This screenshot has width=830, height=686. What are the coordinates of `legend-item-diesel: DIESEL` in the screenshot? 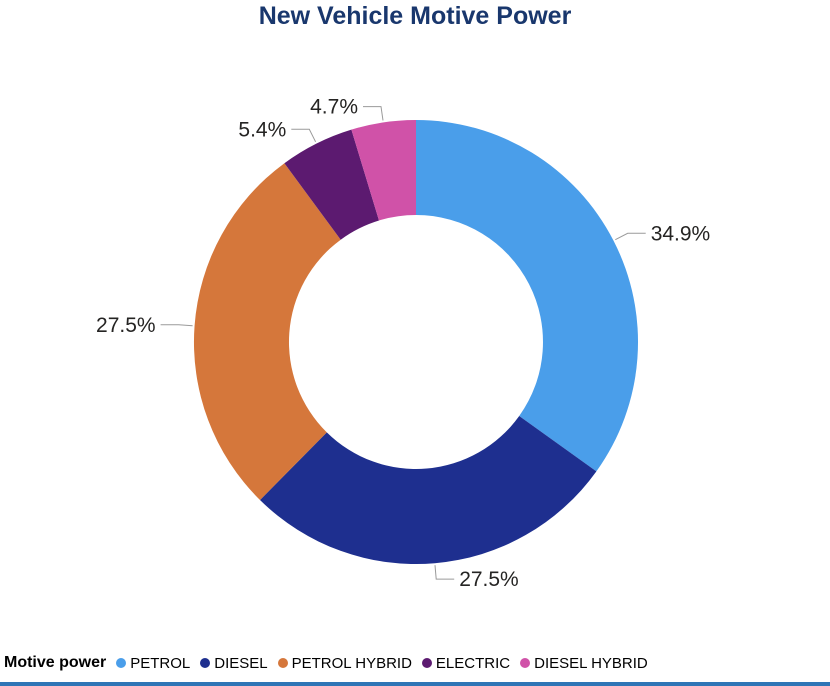 It's located at (234, 663).